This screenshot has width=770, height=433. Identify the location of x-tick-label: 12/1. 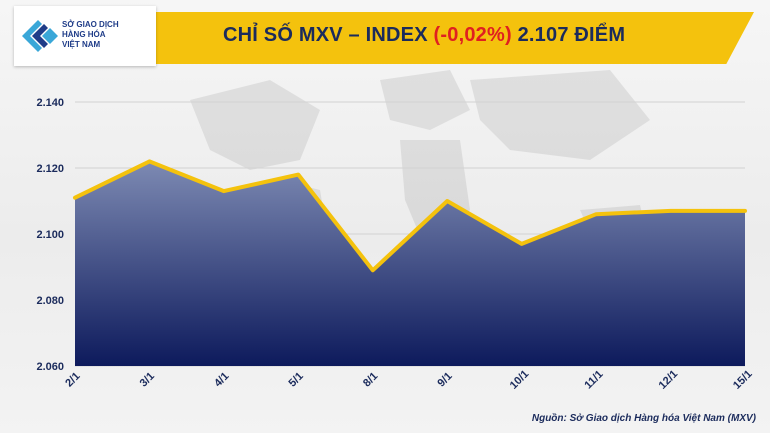
(669, 380).